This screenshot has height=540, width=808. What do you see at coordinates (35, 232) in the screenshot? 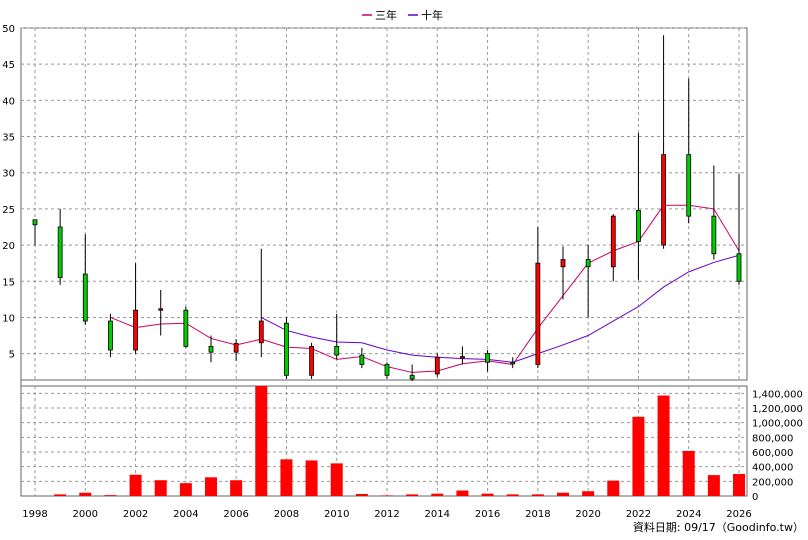
I see `candle-1998` at bounding box center [35, 232].